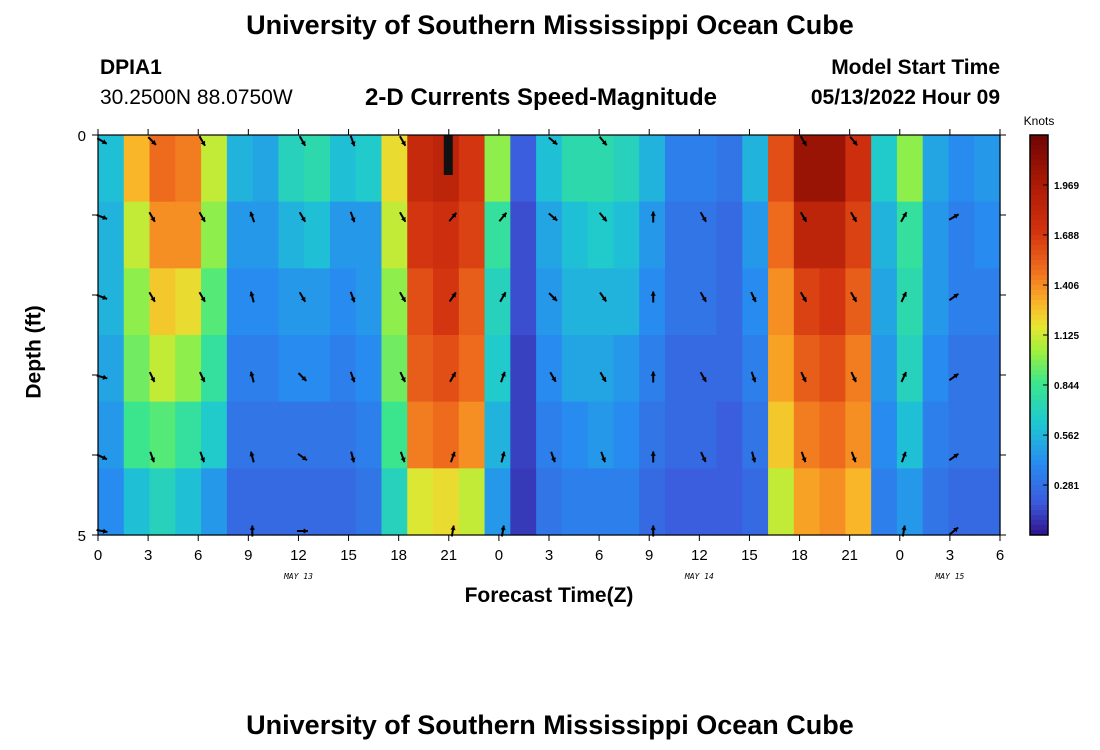  I want to click on station-coordinates: 30.2500N 88.0750W, so click(196, 97).